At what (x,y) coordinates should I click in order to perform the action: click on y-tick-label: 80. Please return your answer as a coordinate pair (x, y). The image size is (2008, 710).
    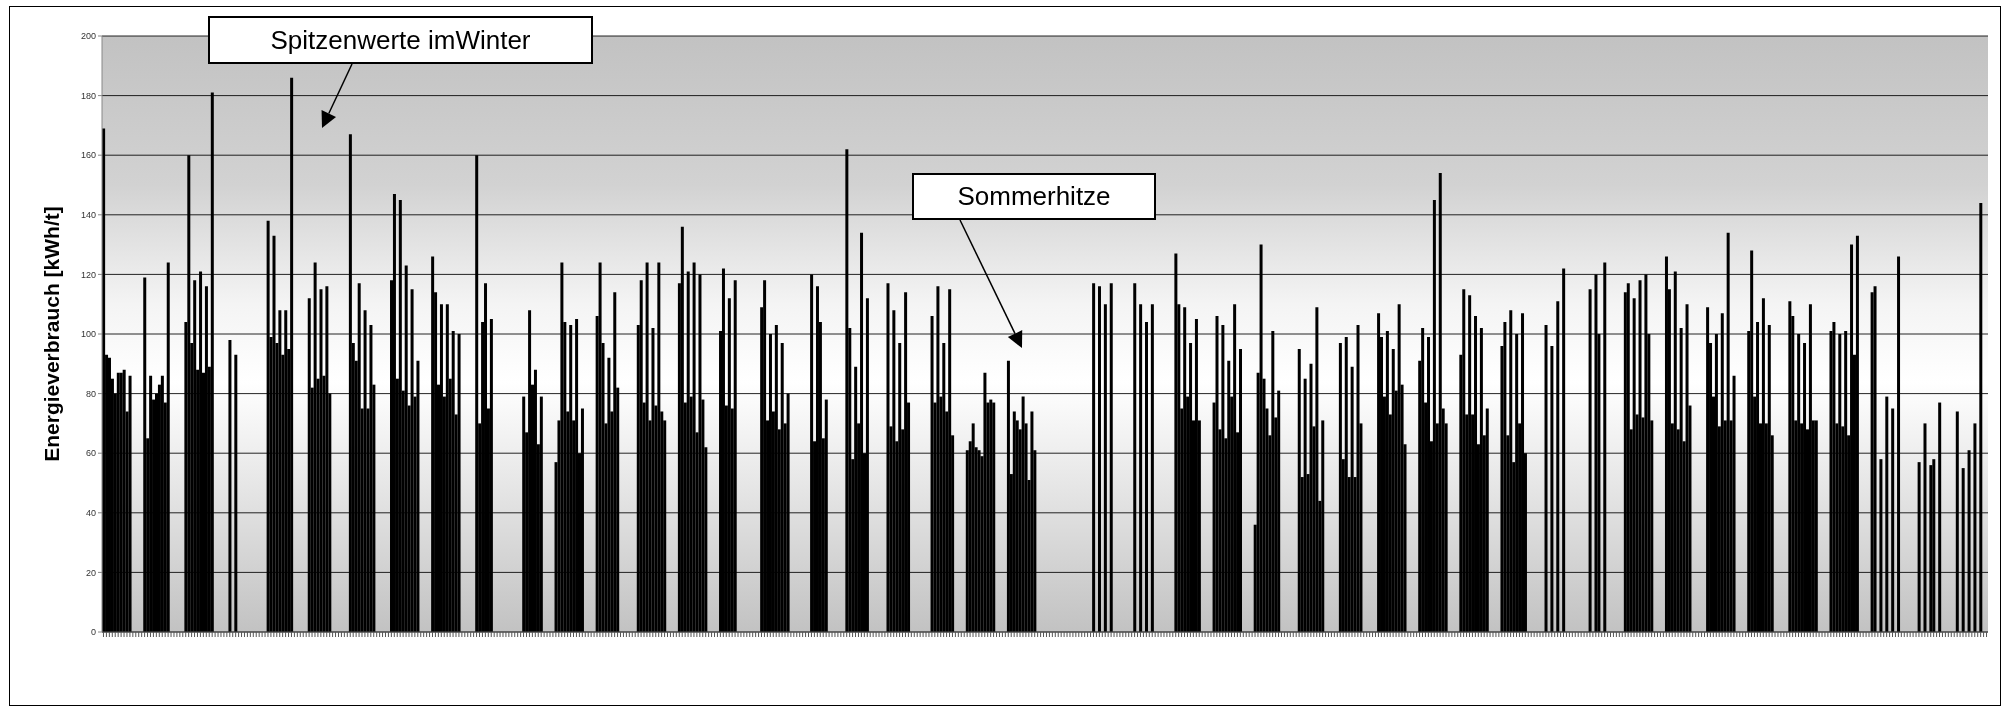
    Looking at the image, I should click on (90, 393).